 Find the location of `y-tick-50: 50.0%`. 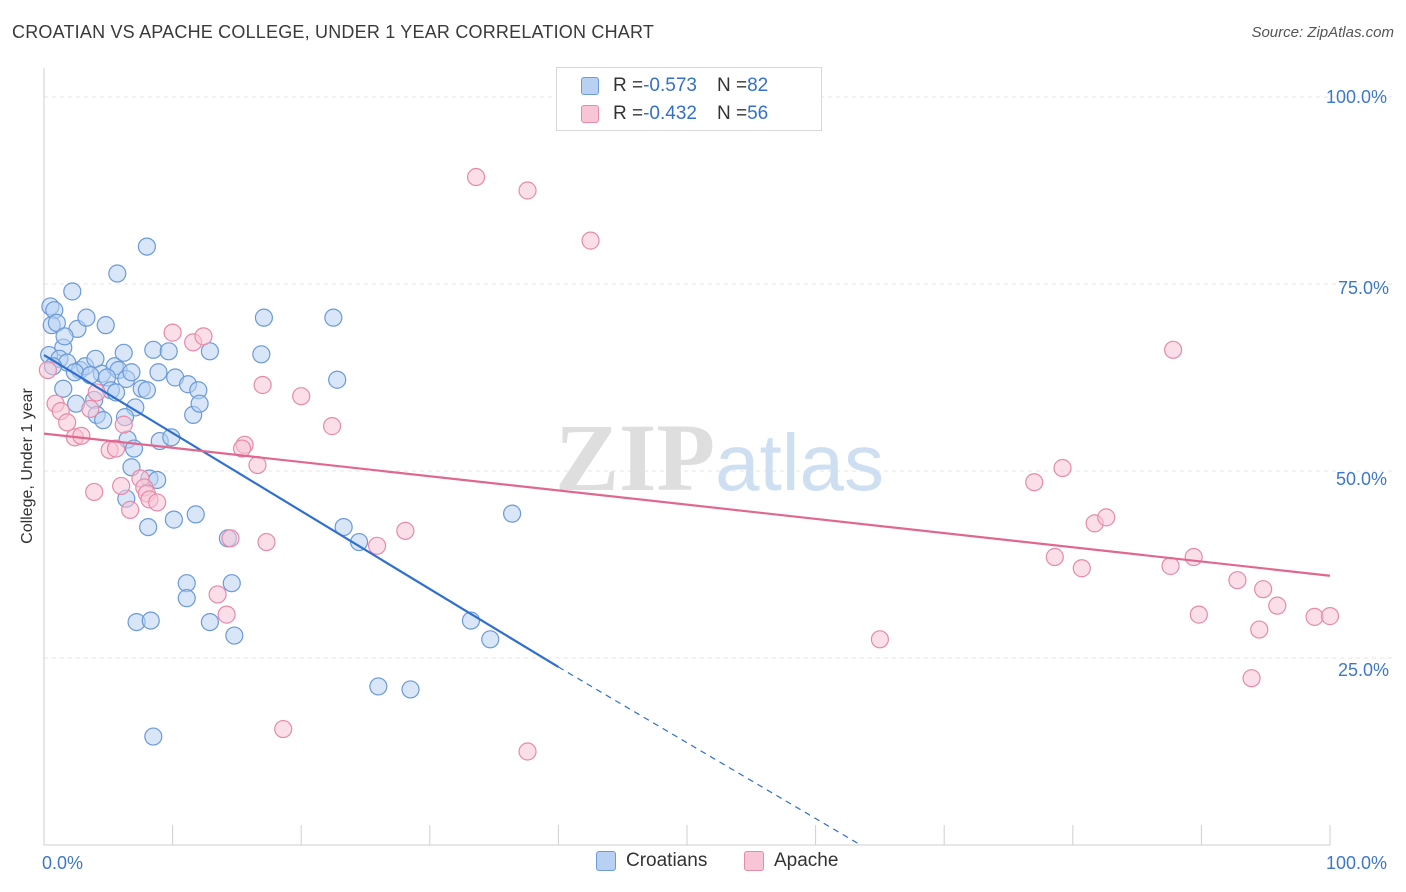

y-tick-50: 50.0% is located at coordinates (1362, 479).